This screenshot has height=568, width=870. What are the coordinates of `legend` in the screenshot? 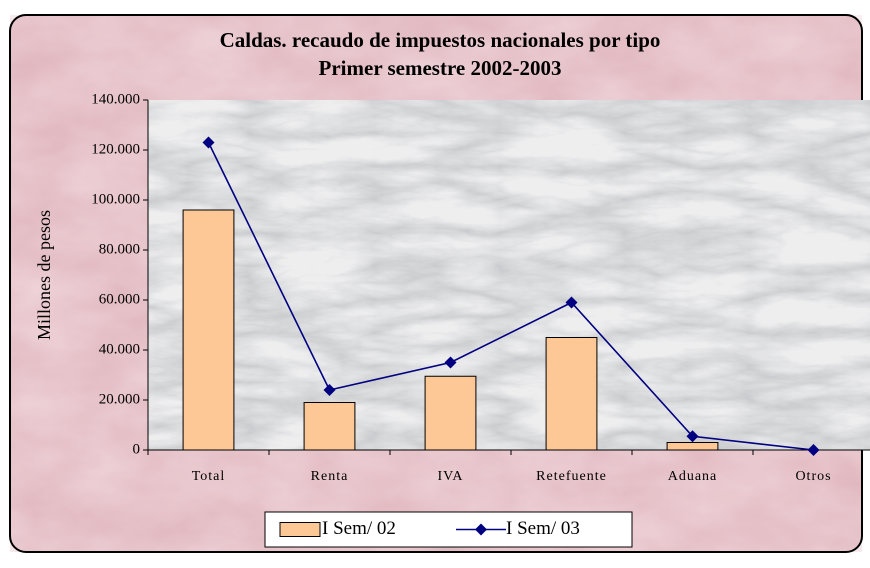 It's located at (448, 529).